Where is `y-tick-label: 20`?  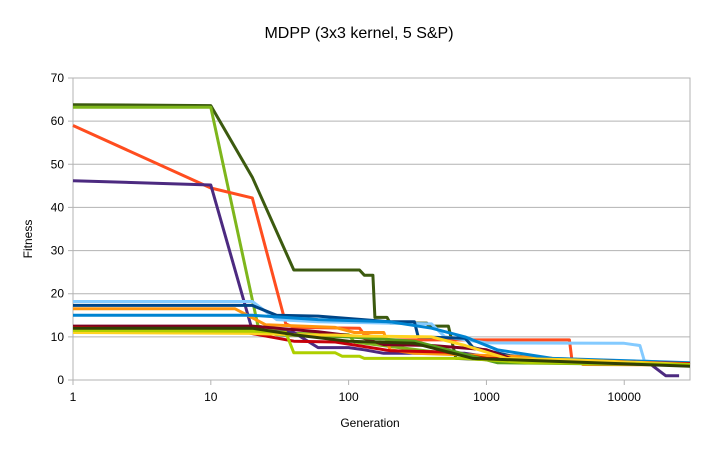
y-tick-label: 20 is located at coordinates (58, 294).